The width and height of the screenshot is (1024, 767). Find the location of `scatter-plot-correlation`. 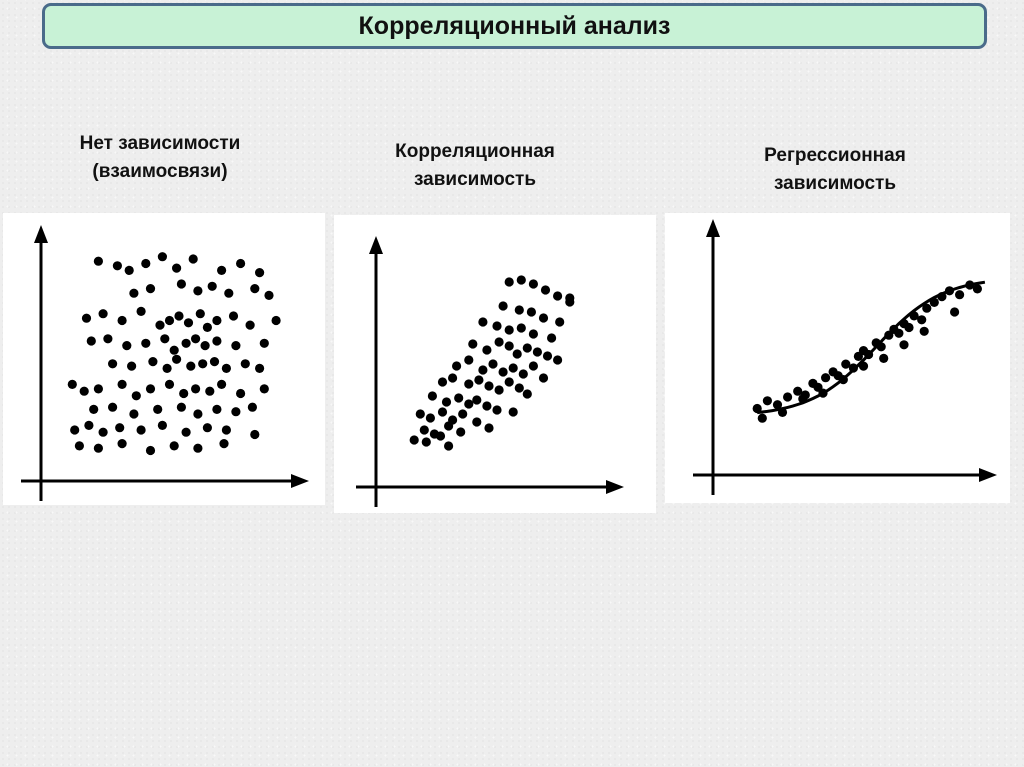

scatter-plot-correlation is located at coordinates (490, 371).